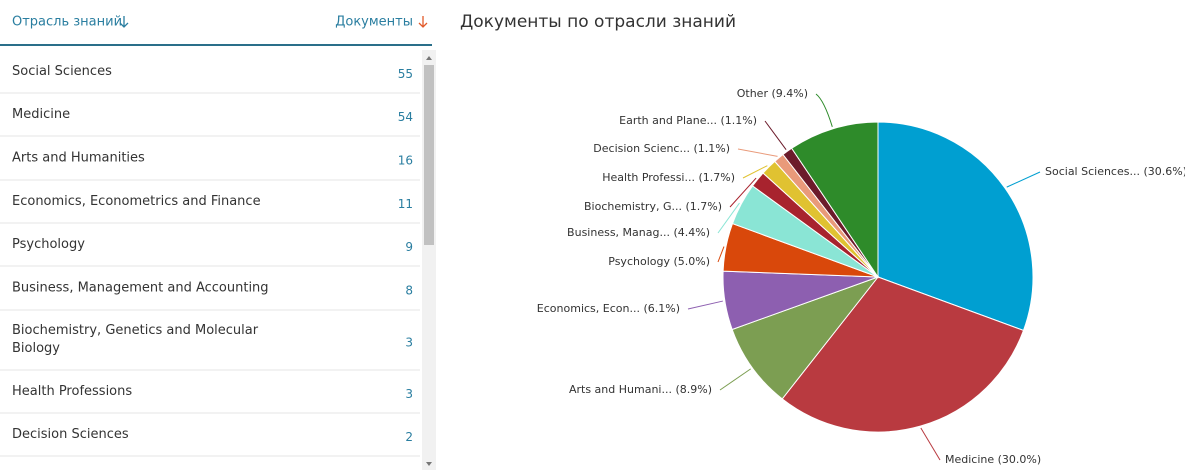  Describe the element at coordinates (993, 459) in the screenshot. I see `slice-label: Medicine (30.0%)` at that location.